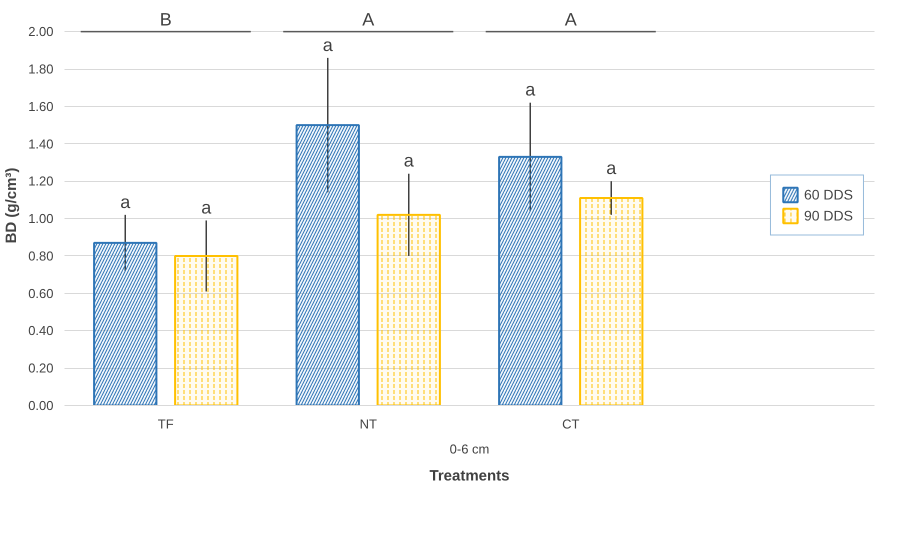 The image size is (902, 543). Describe the element at coordinates (166, 20) in the screenshot. I see `text: B` at that location.